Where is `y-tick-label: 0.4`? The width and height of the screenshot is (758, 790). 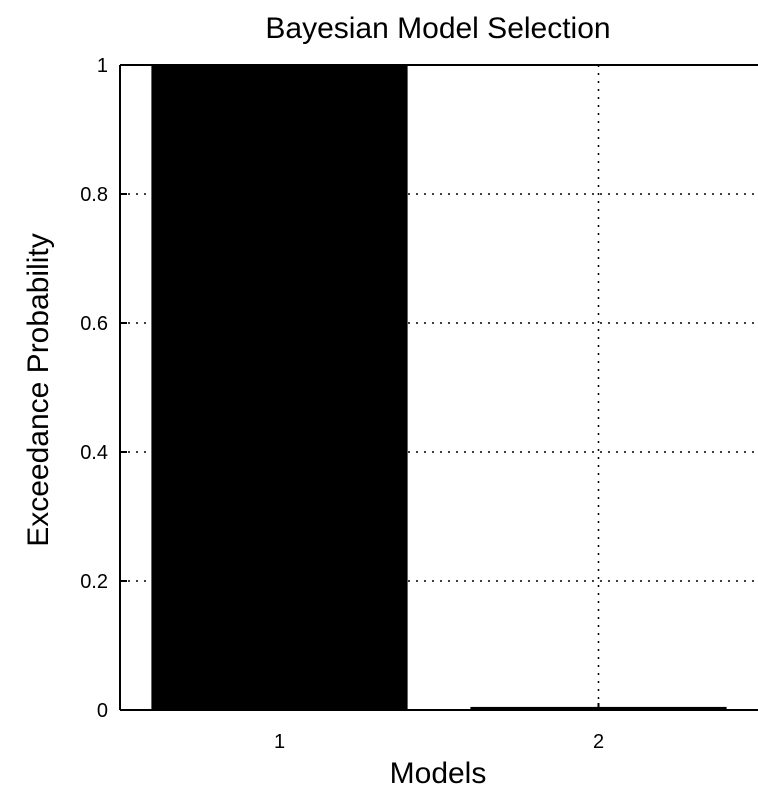 y-tick-label: 0.4 is located at coordinates (94, 453).